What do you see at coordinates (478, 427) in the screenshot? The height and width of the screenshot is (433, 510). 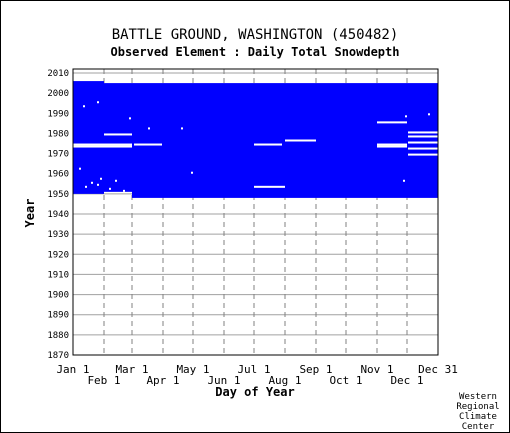 I see `credit-line: Center` at bounding box center [478, 427].